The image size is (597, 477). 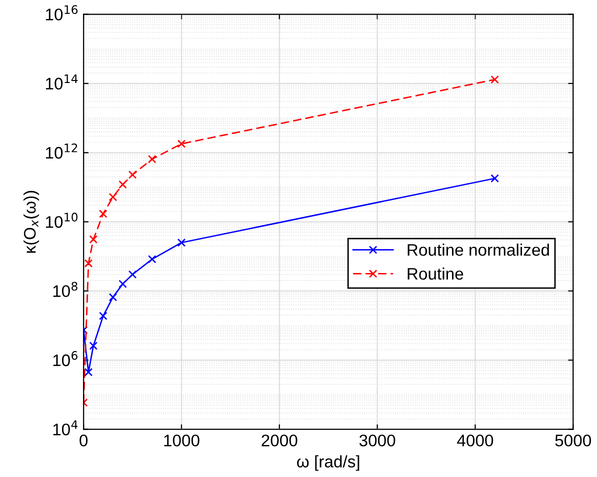 I want to click on x-tick-label: 0, so click(x=84, y=440).